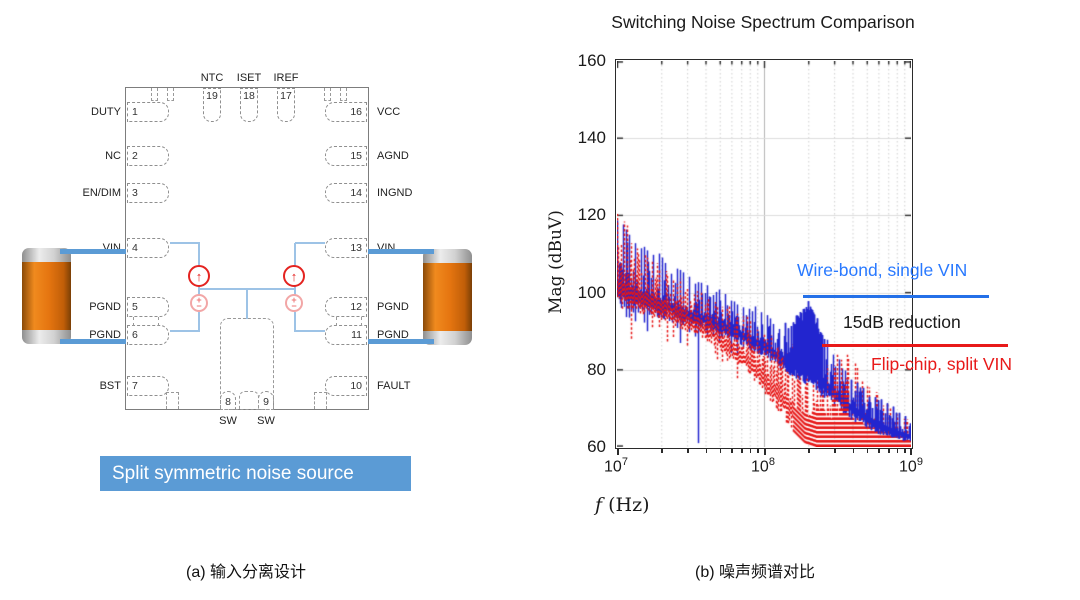  What do you see at coordinates (556, 262) in the screenshot?
I see `y-axis-label: Mag (dBuV)` at bounding box center [556, 262].